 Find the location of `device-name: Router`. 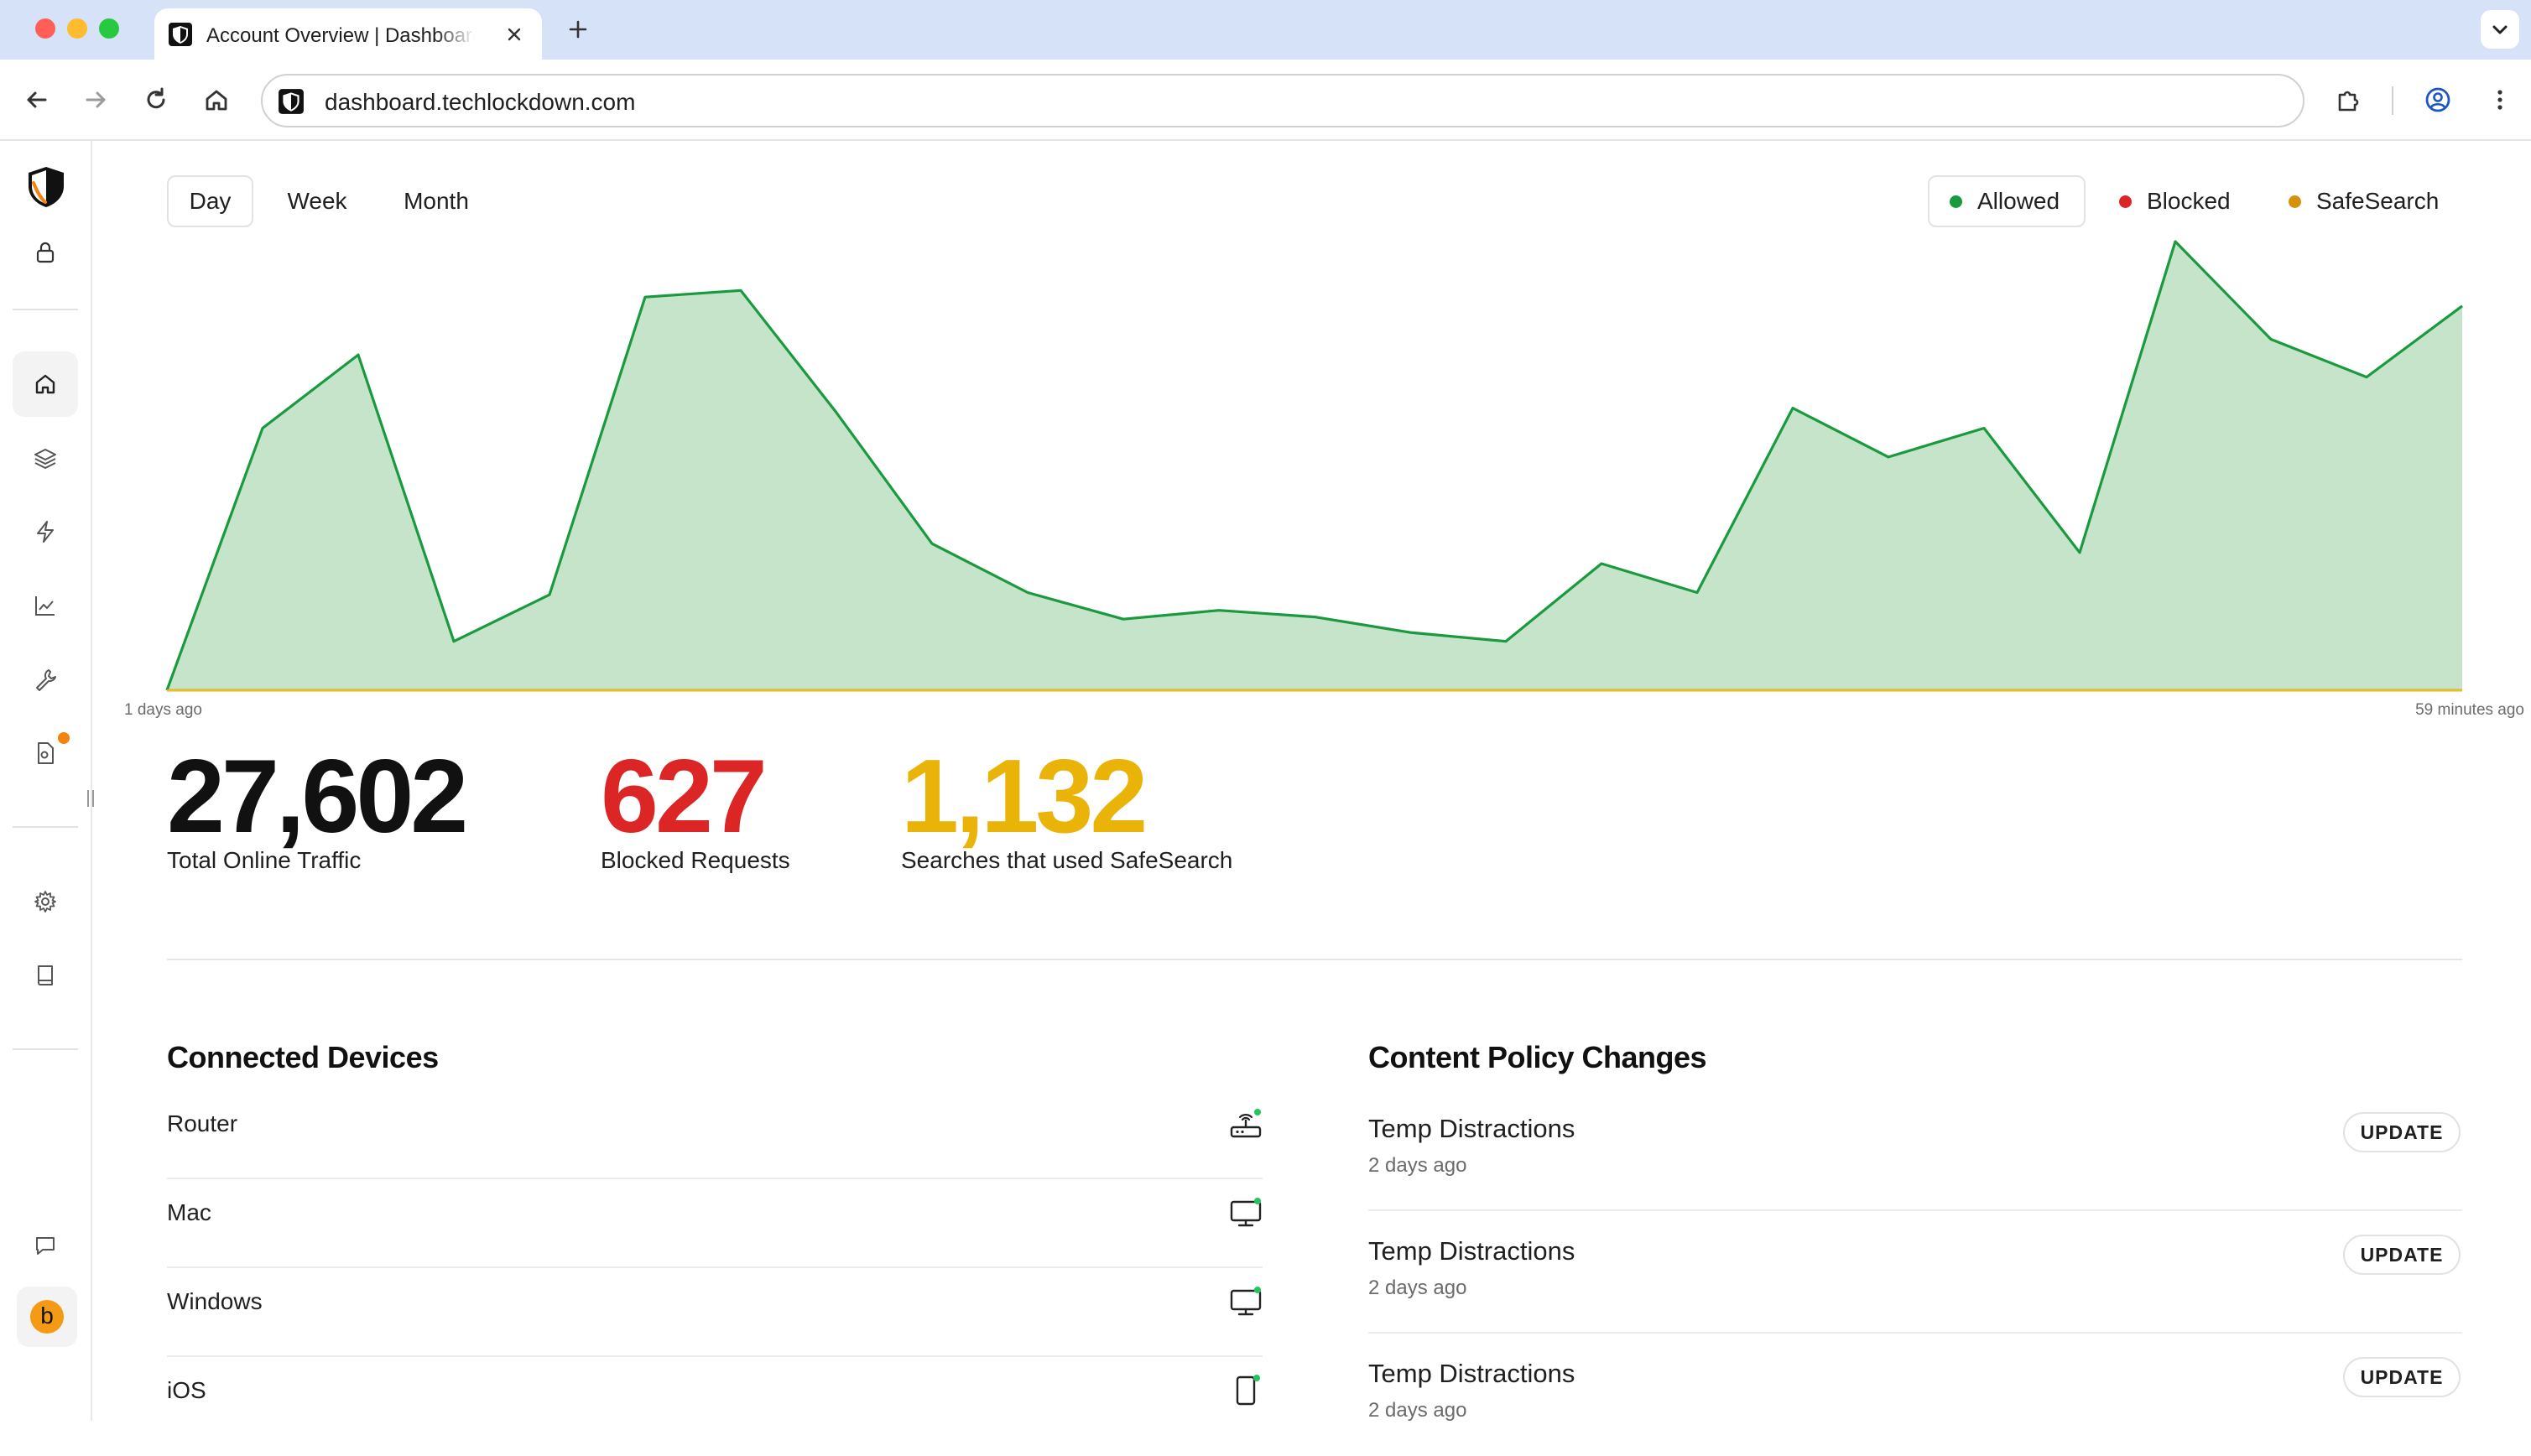

device-name: Router is located at coordinates (202, 1123).